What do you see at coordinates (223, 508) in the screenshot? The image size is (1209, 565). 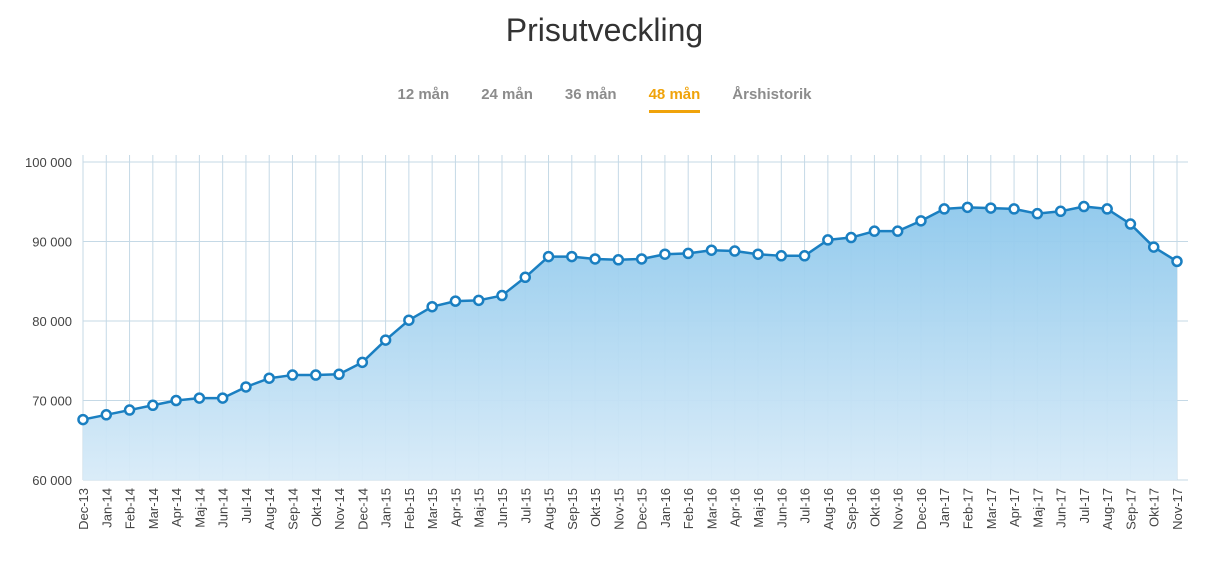 I see `x-tick-label: Jun-14` at bounding box center [223, 508].